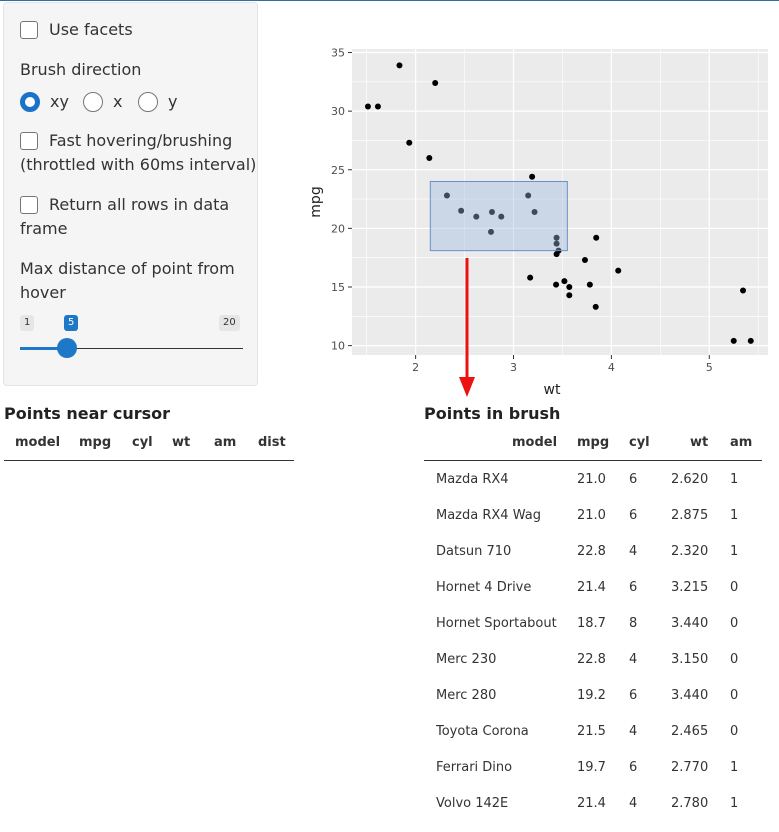 Image resolution: width=779 pixels, height=832 pixels. Describe the element at coordinates (690, 659) in the screenshot. I see `cell-wt: 3.150` at that location.